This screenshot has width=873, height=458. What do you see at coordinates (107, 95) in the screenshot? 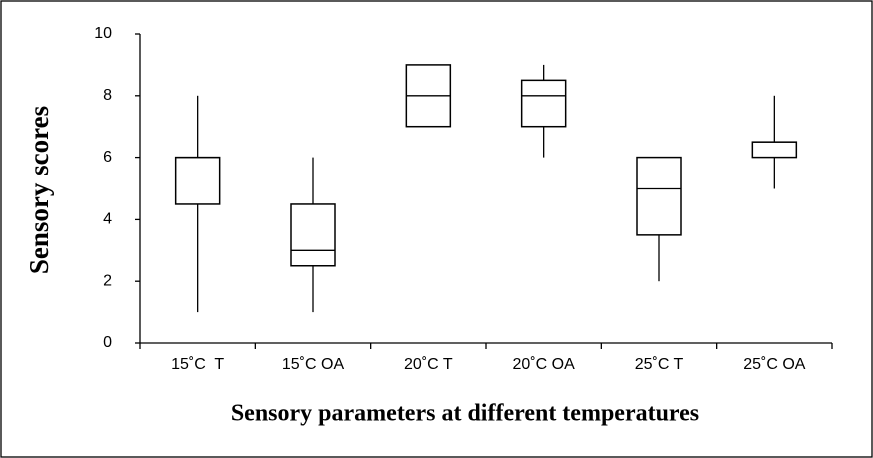
I see `y-tick-label: 8` at bounding box center [107, 95].